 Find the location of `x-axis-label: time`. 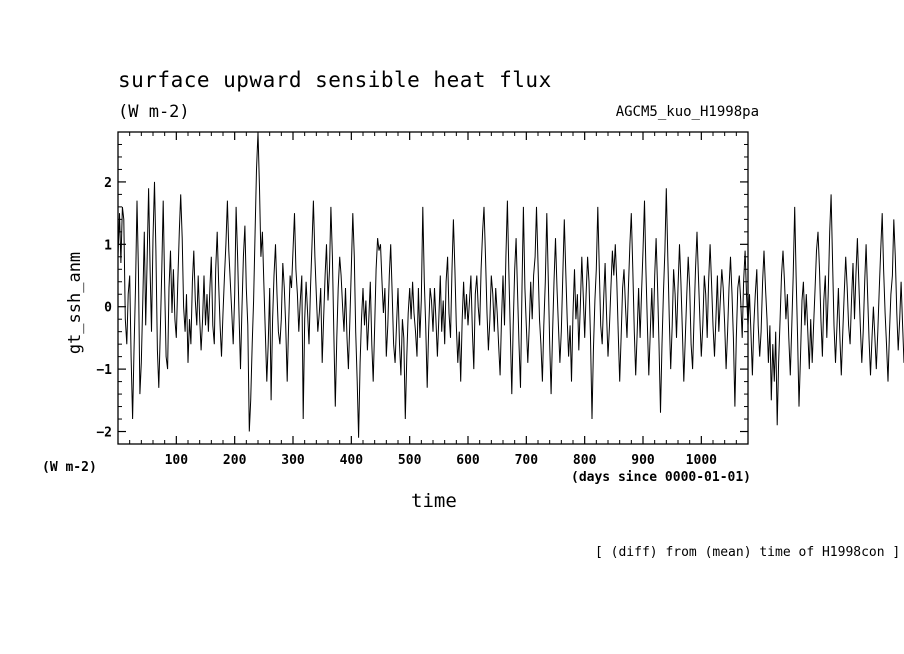

x-axis-label: time is located at coordinates (434, 501).